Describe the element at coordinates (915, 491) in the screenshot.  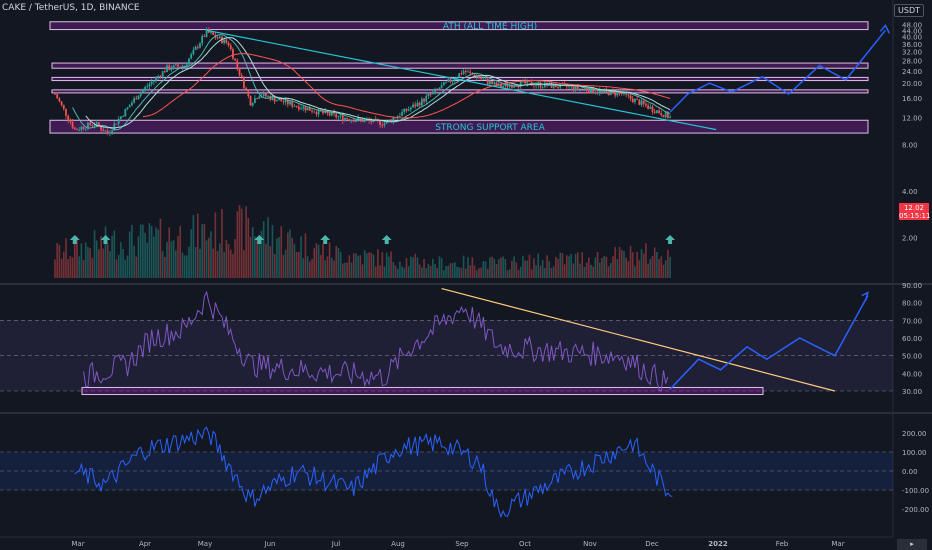
I see `cci-tick-label: -100.00` at that location.